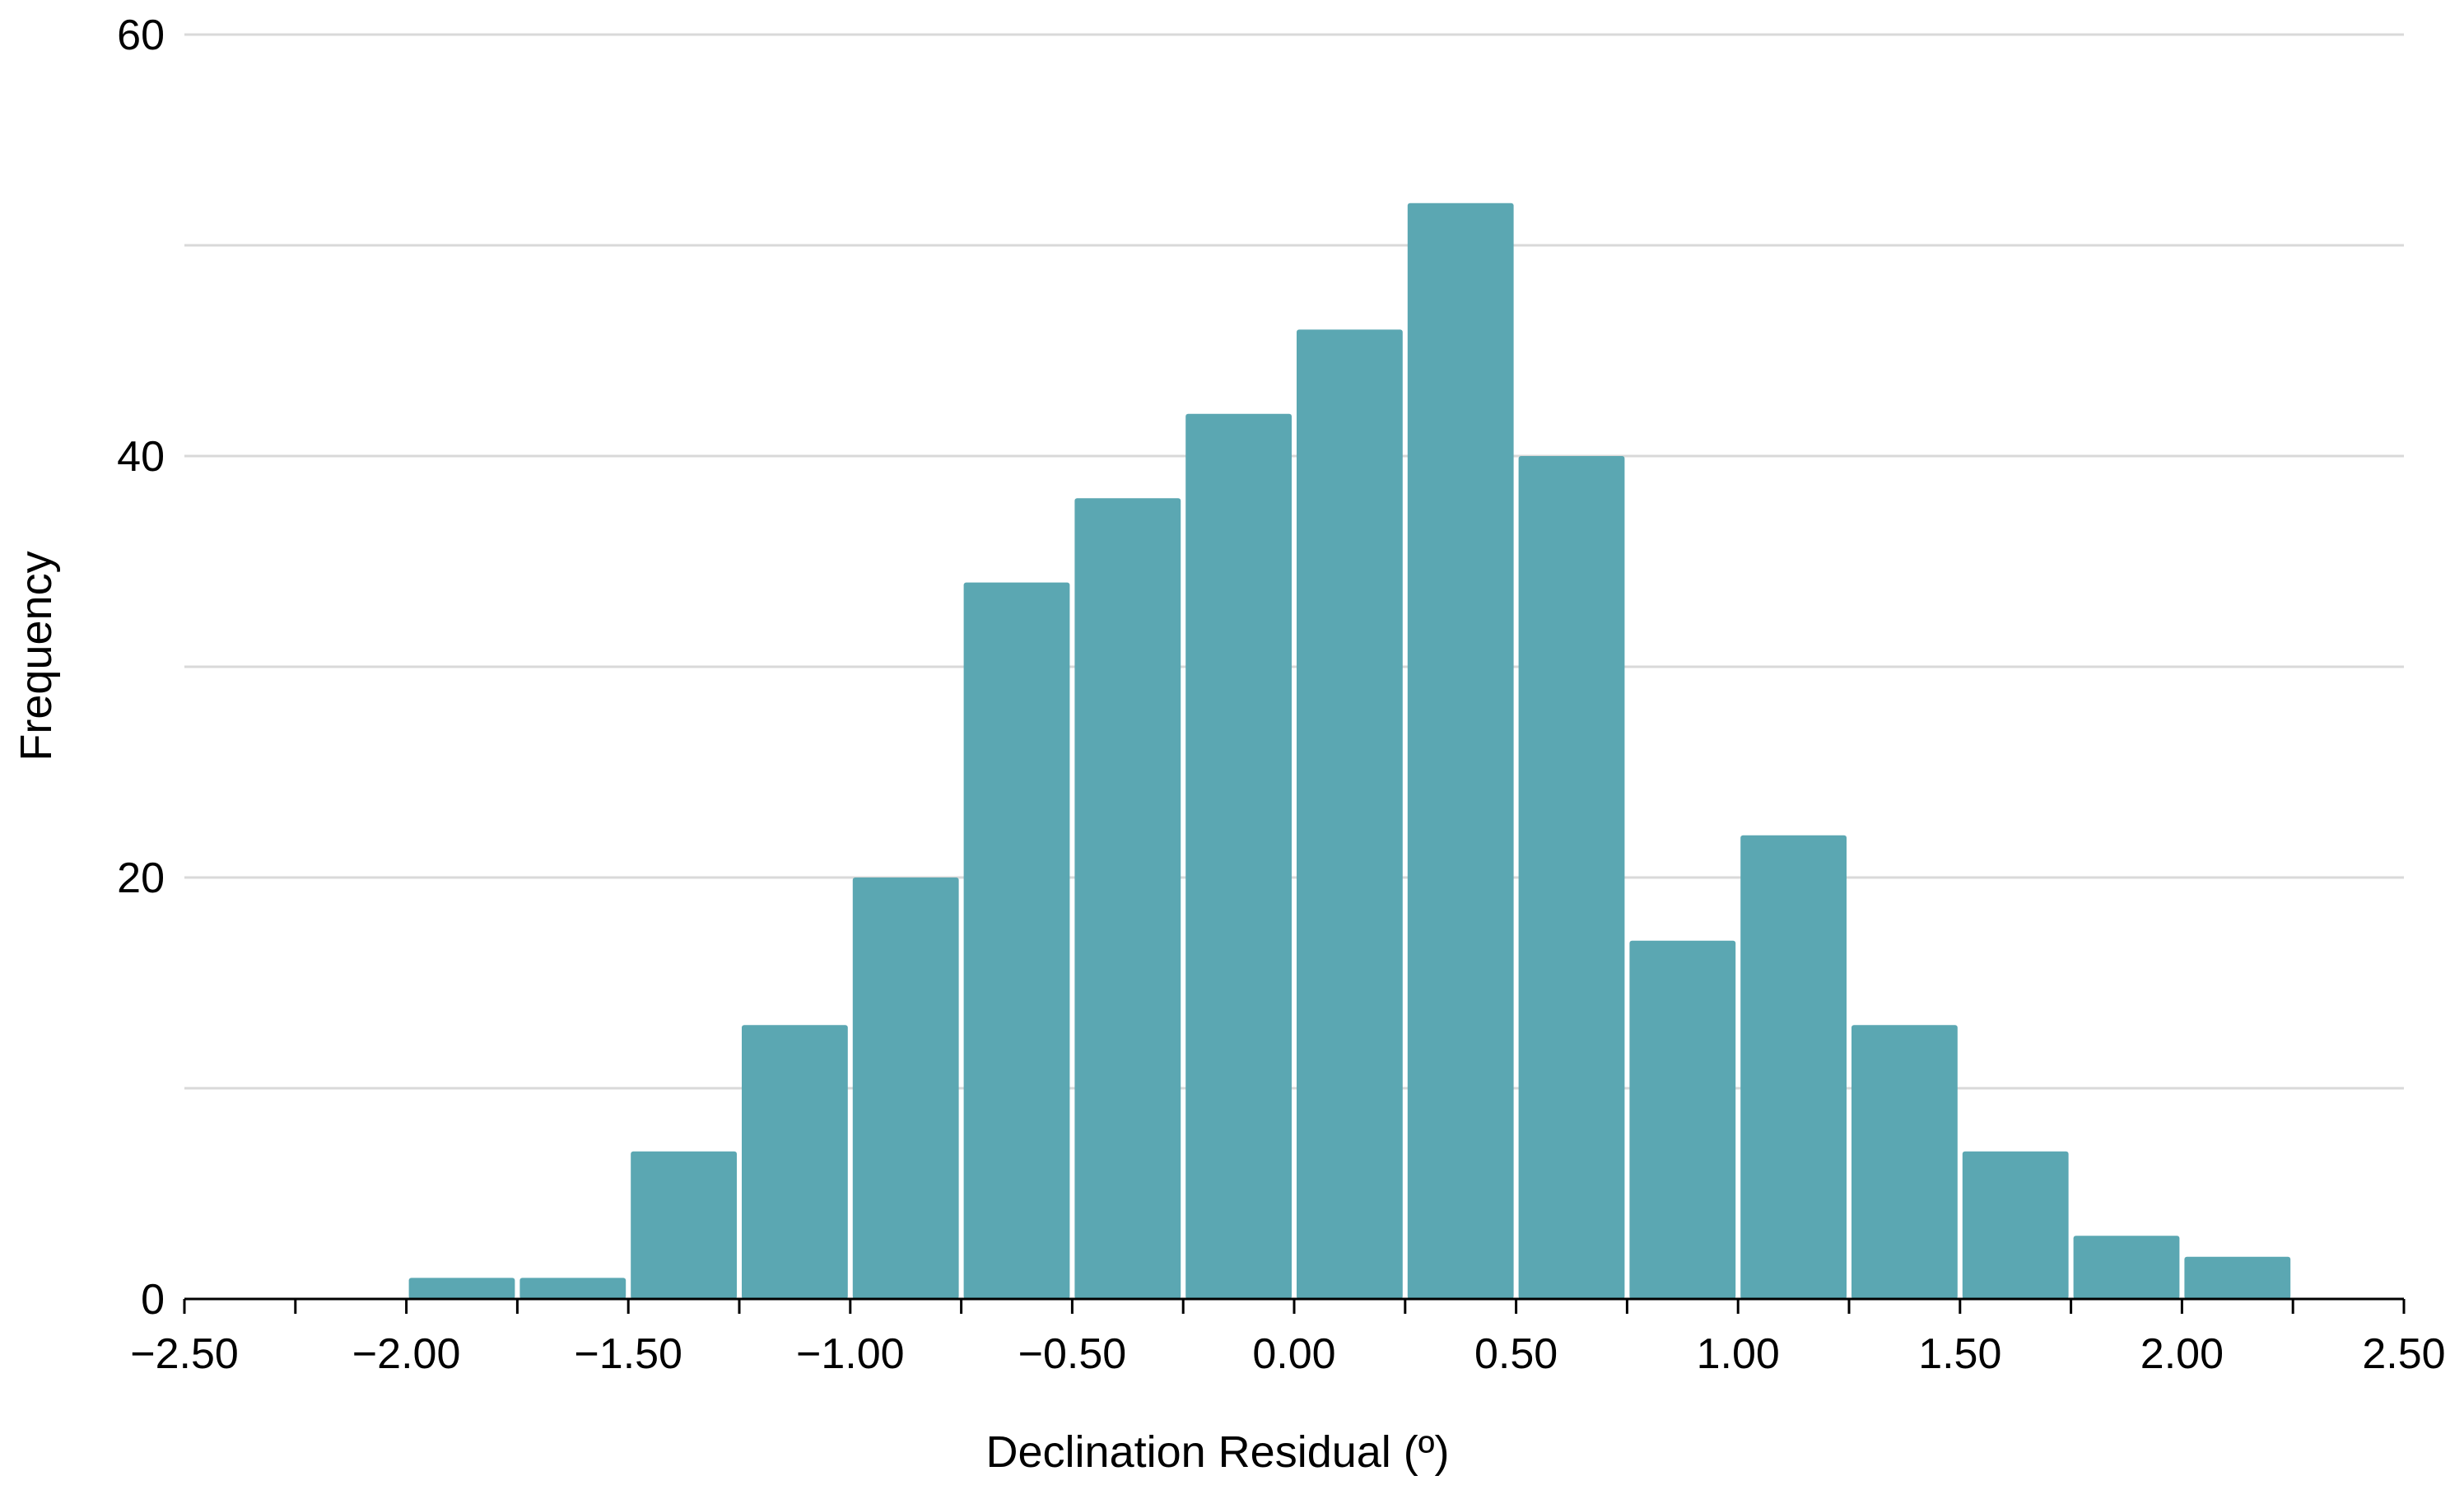  I want to click on x-axis-title: Declination Residual (º), so click(1218, 1452).